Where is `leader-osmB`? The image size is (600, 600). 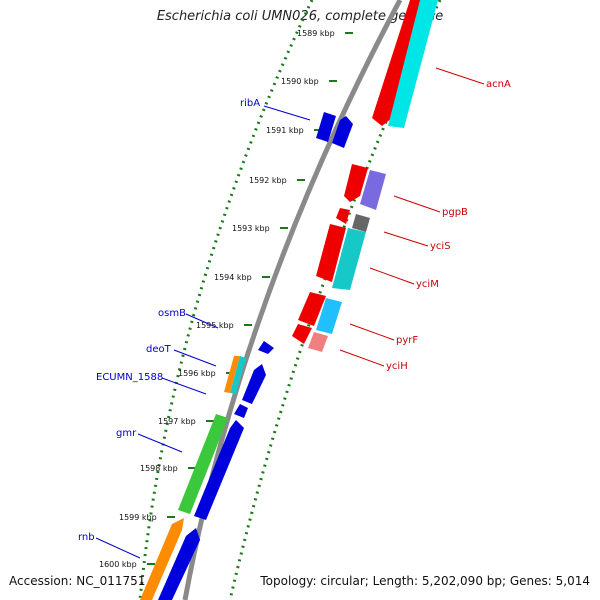 leader-osmB is located at coordinates (202, 321).